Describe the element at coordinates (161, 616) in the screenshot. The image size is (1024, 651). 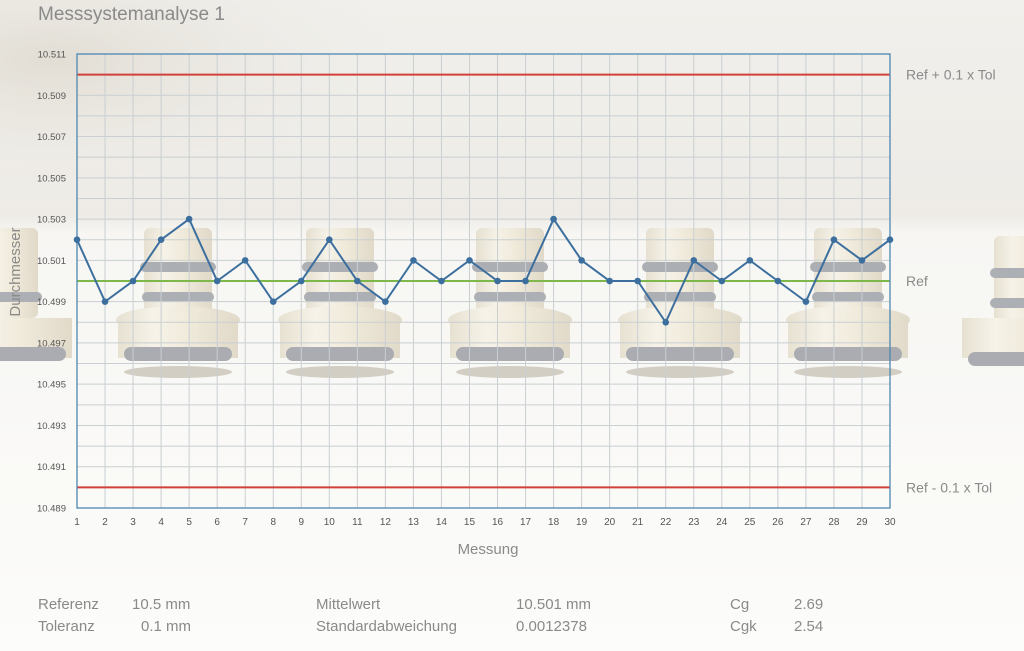
I see `stats-col-1-values: 10.5 mm 0.1 mm` at that location.